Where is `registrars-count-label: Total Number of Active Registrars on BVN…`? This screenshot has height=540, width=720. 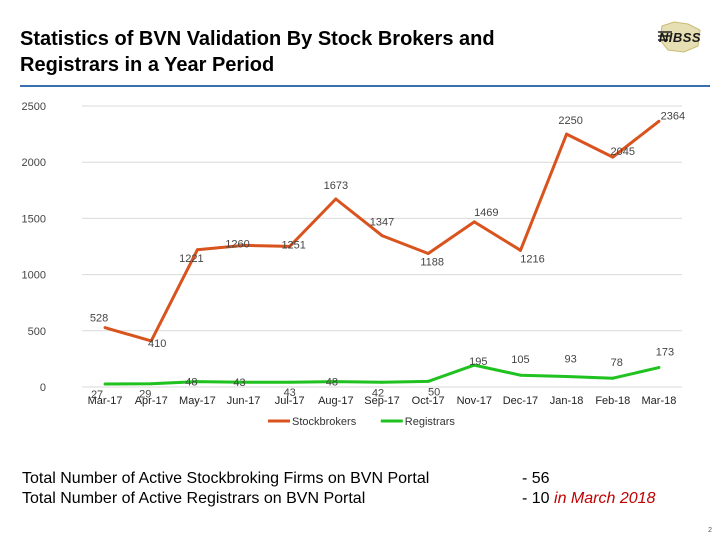 registrars-count-label: Total Number of Active Registrars on BVN… is located at coordinates (194, 498).